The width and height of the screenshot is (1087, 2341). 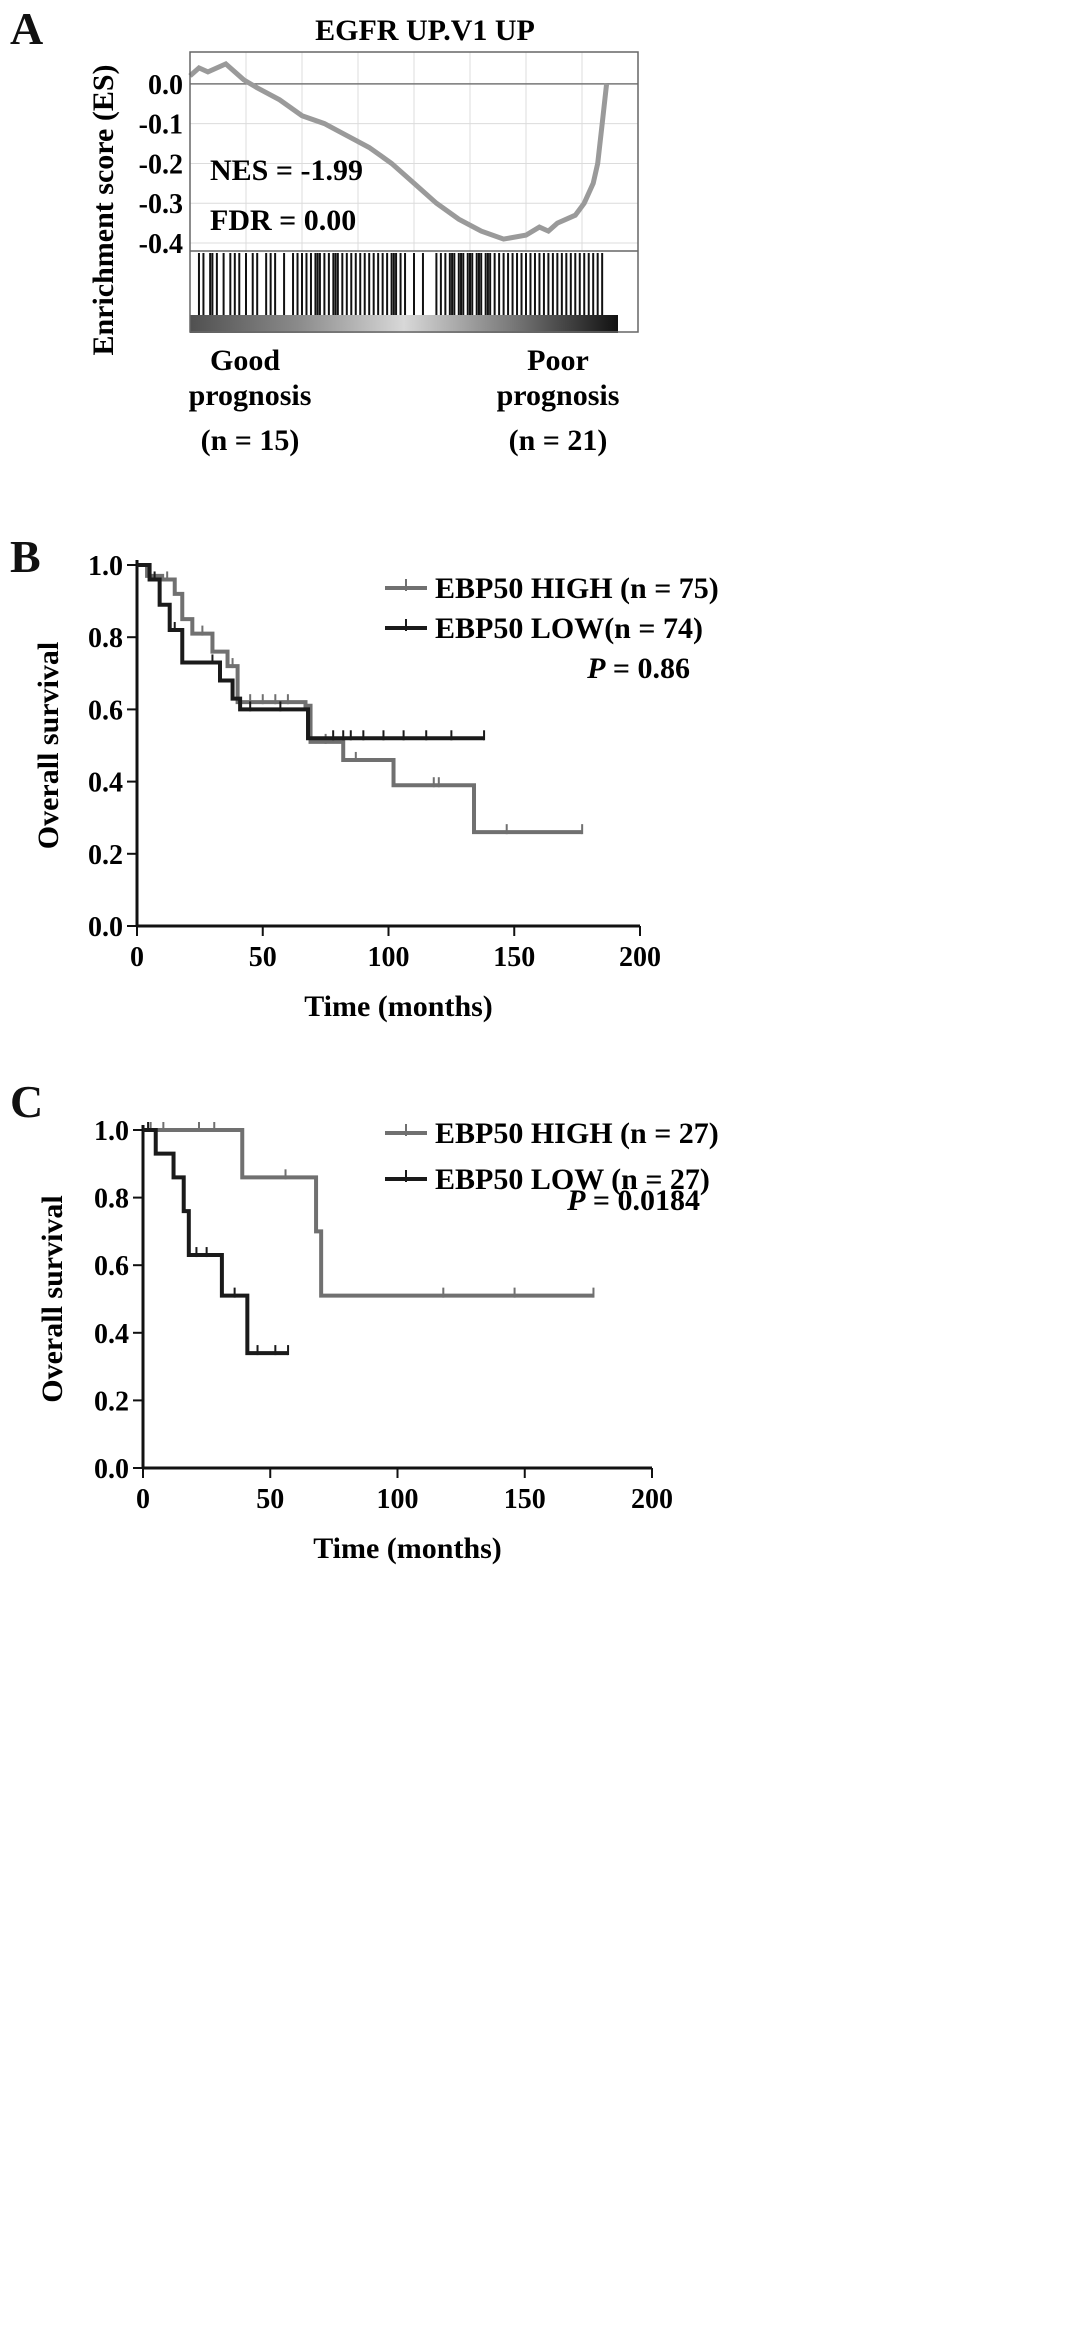 What do you see at coordinates (572, 1179) in the screenshot?
I see `legend-label: EBP50 LOW (n = 27)` at bounding box center [572, 1179].